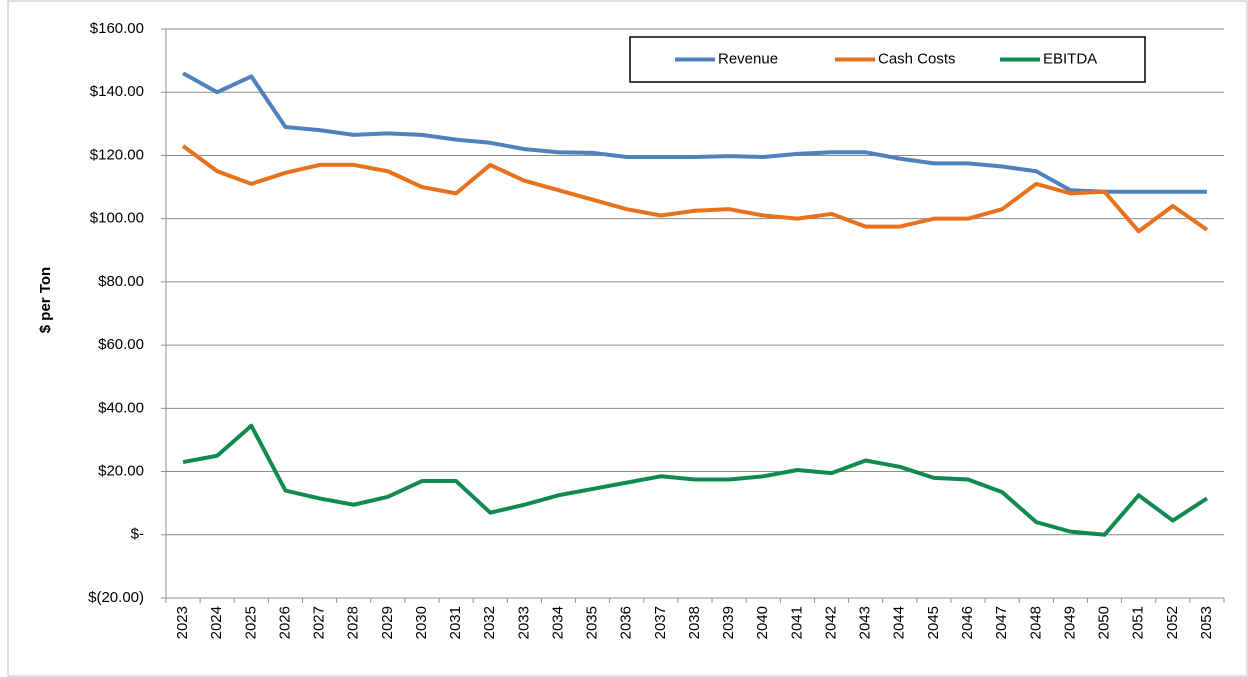  I want to click on x-tick-label: 2030, so click(421, 622).